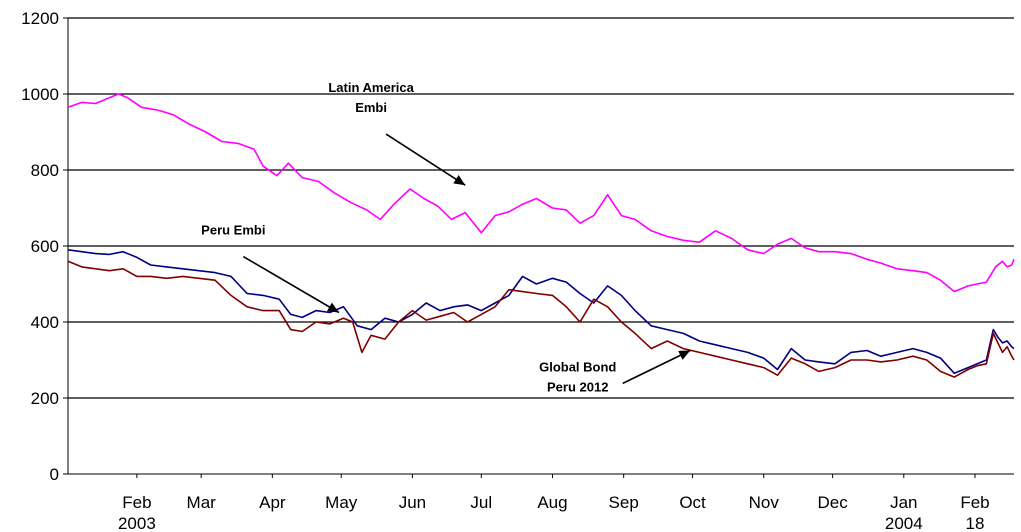 Image resolution: width=1021 pixels, height=532 pixels. What do you see at coordinates (459, 180) in the screenshot?
I see `annotation-arrowhead-latin-america-embi` at bounding box center [459, 180].